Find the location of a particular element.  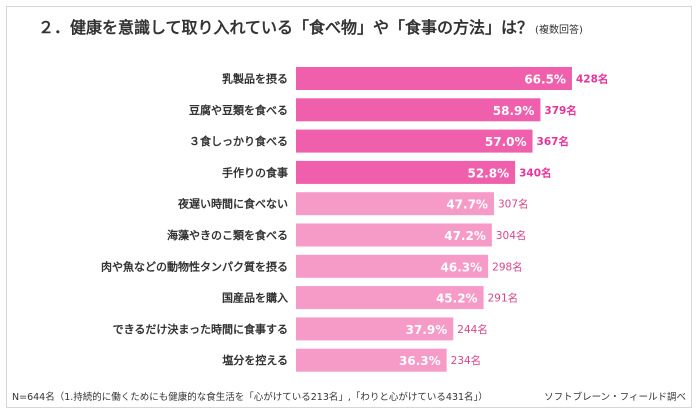

data-label: 52.8% is located at coordinates (488, 173).